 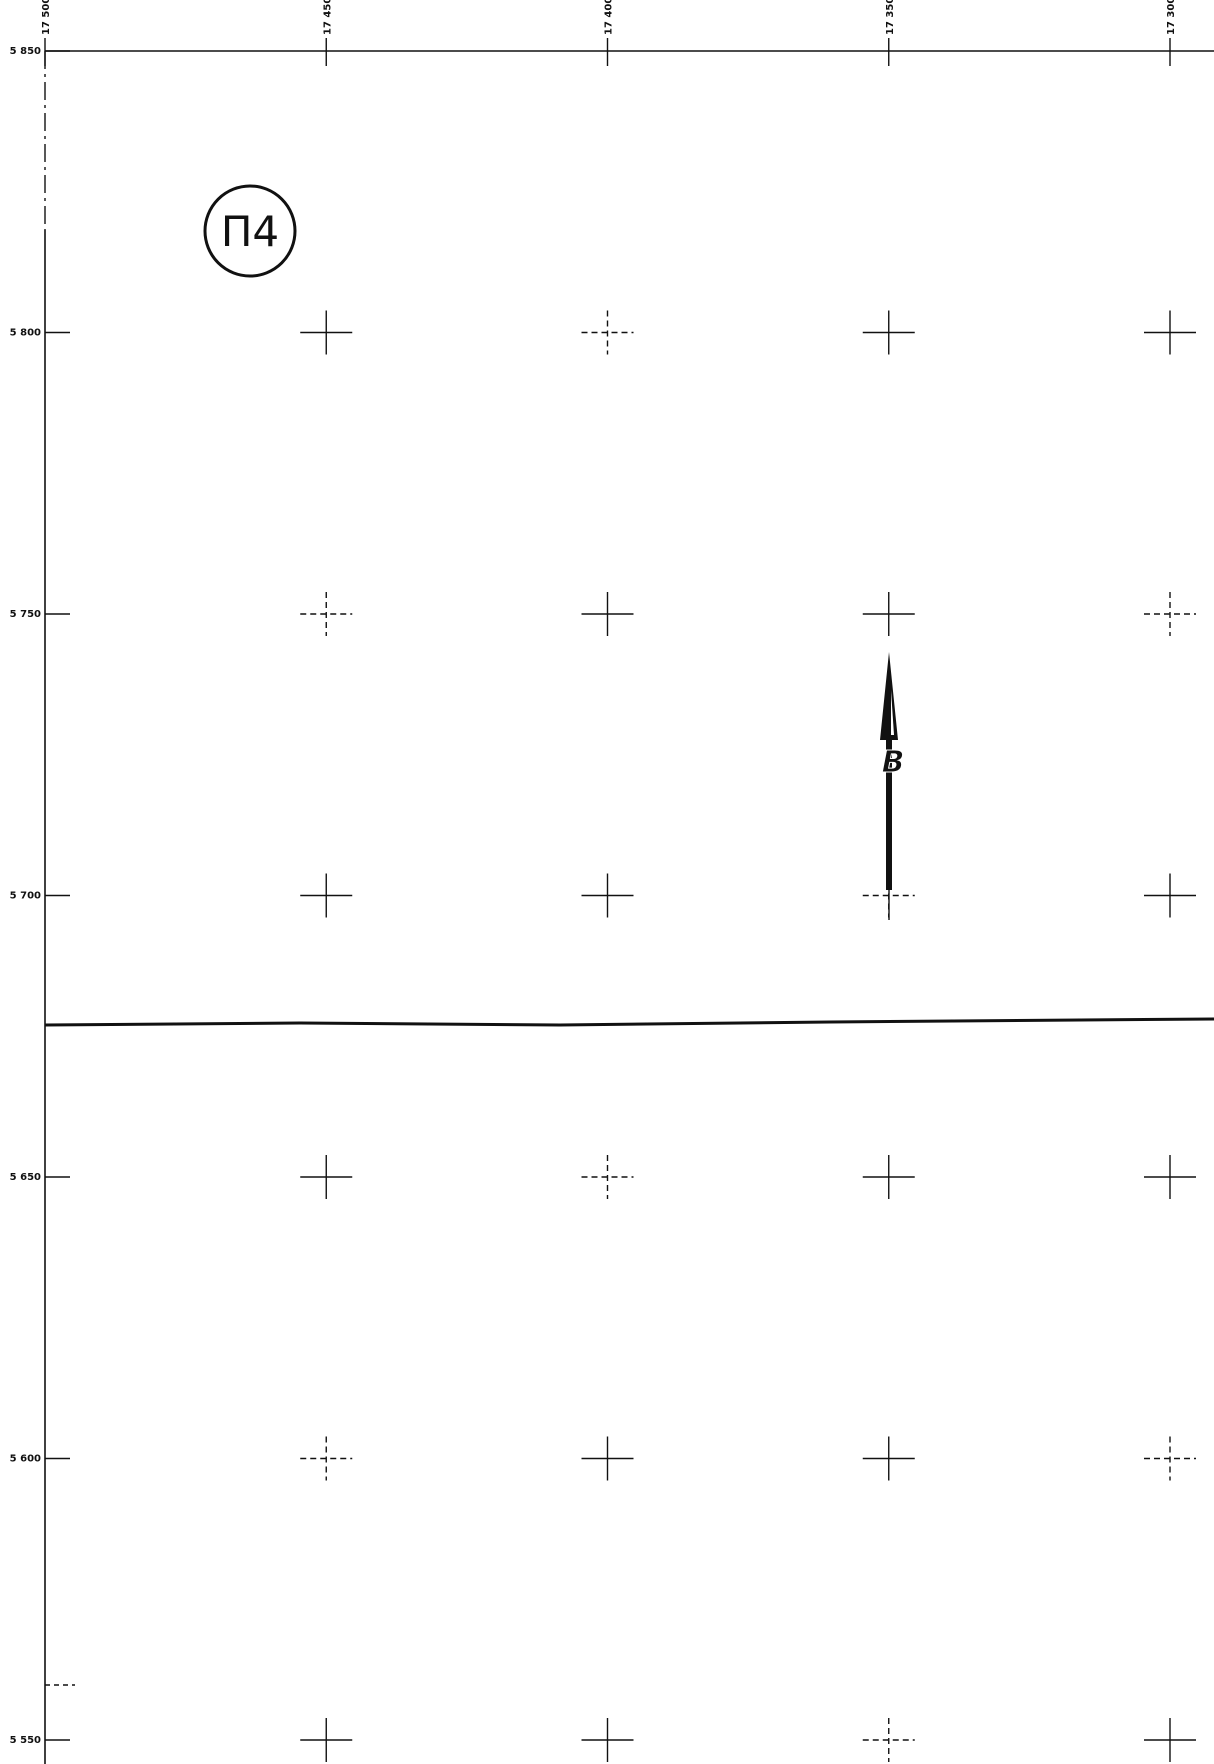 I want to click on y-grid-label: 5 600, so click(x=25, y=1459).